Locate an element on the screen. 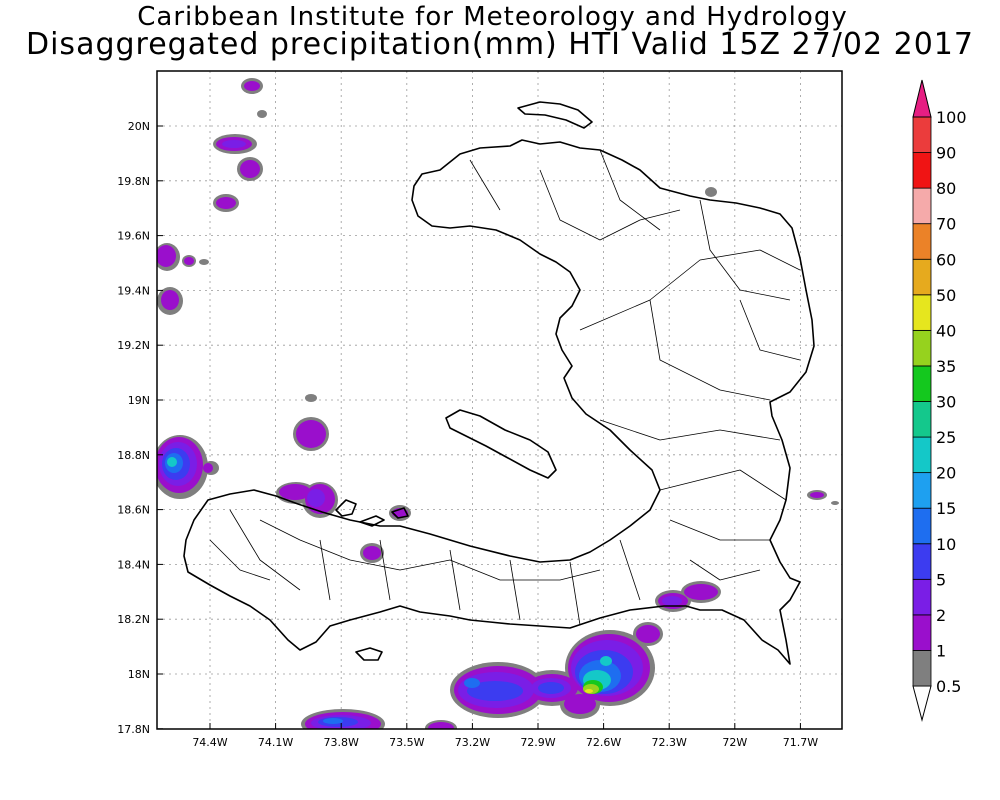 This screenshot has height=800, width=1000. colorbar-label: 70 is located at coordinates (946, 224).